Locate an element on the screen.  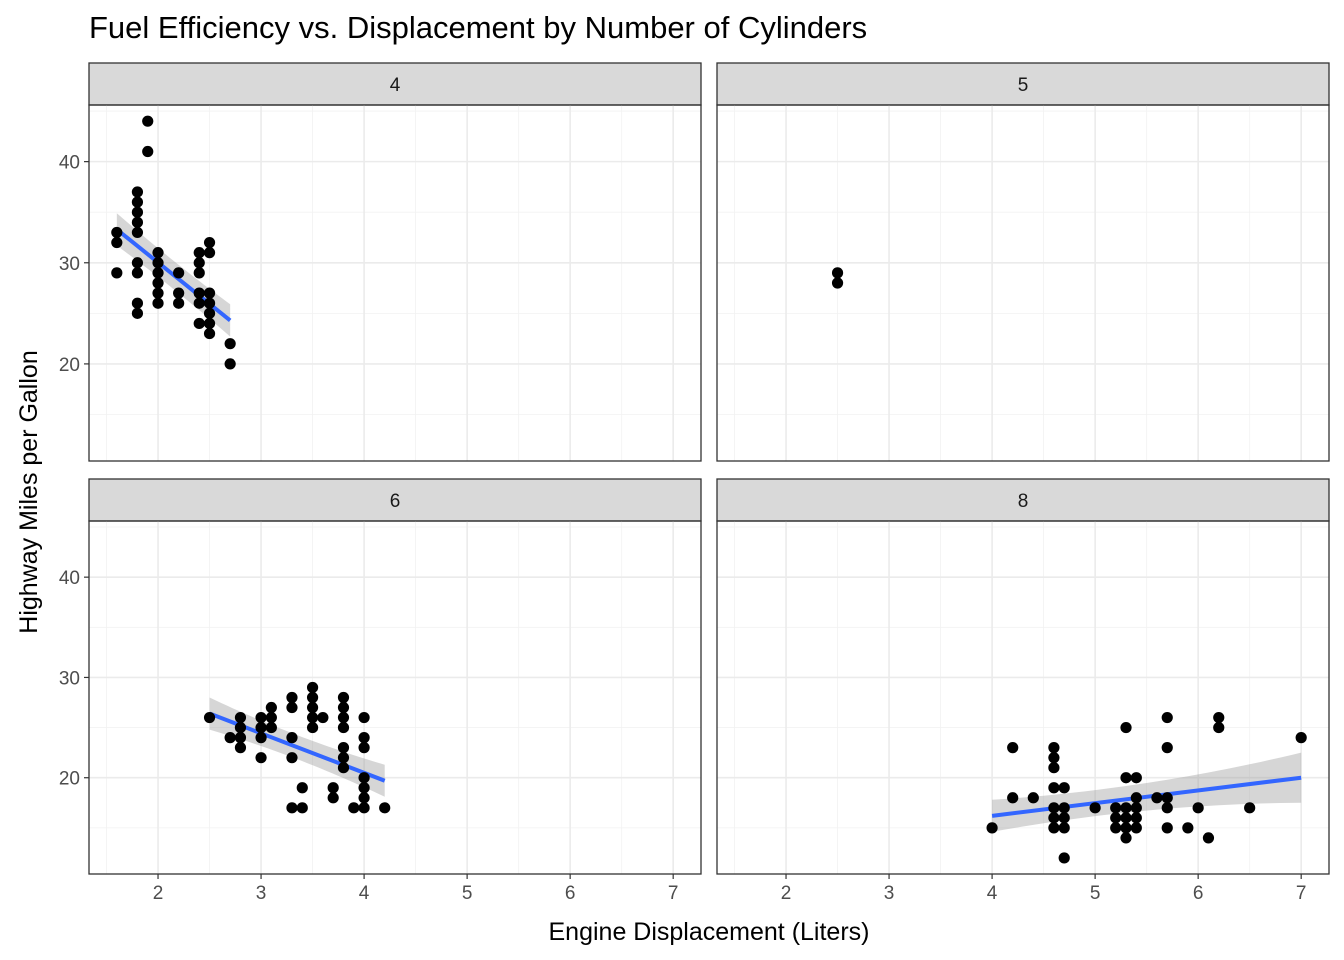
x-tick-label: 7 is located at coordinates (1301, 893).